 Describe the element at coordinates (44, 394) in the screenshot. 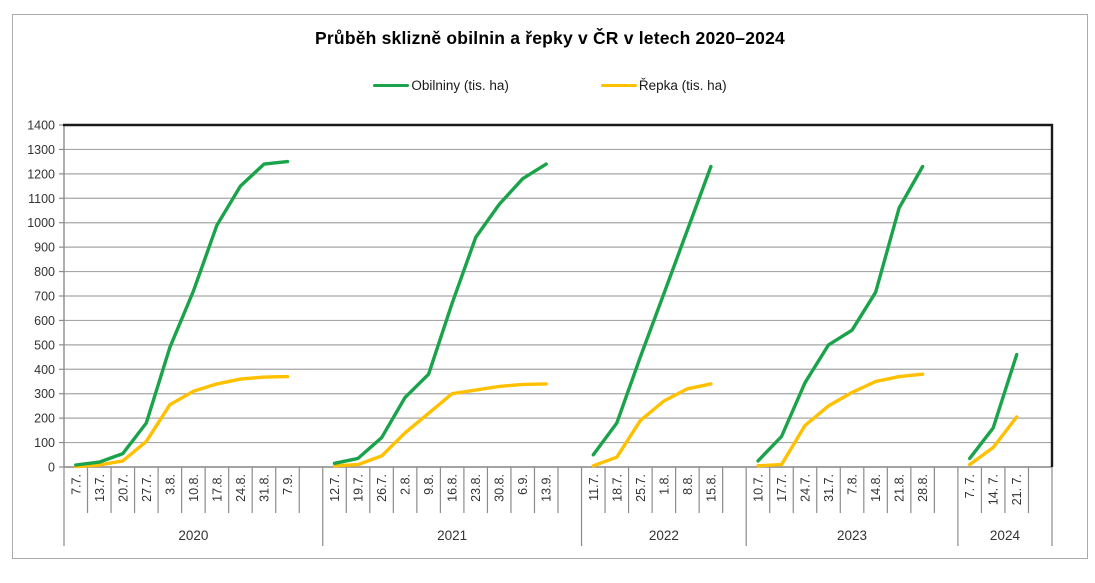

I see `svg-text: 300` at that location.